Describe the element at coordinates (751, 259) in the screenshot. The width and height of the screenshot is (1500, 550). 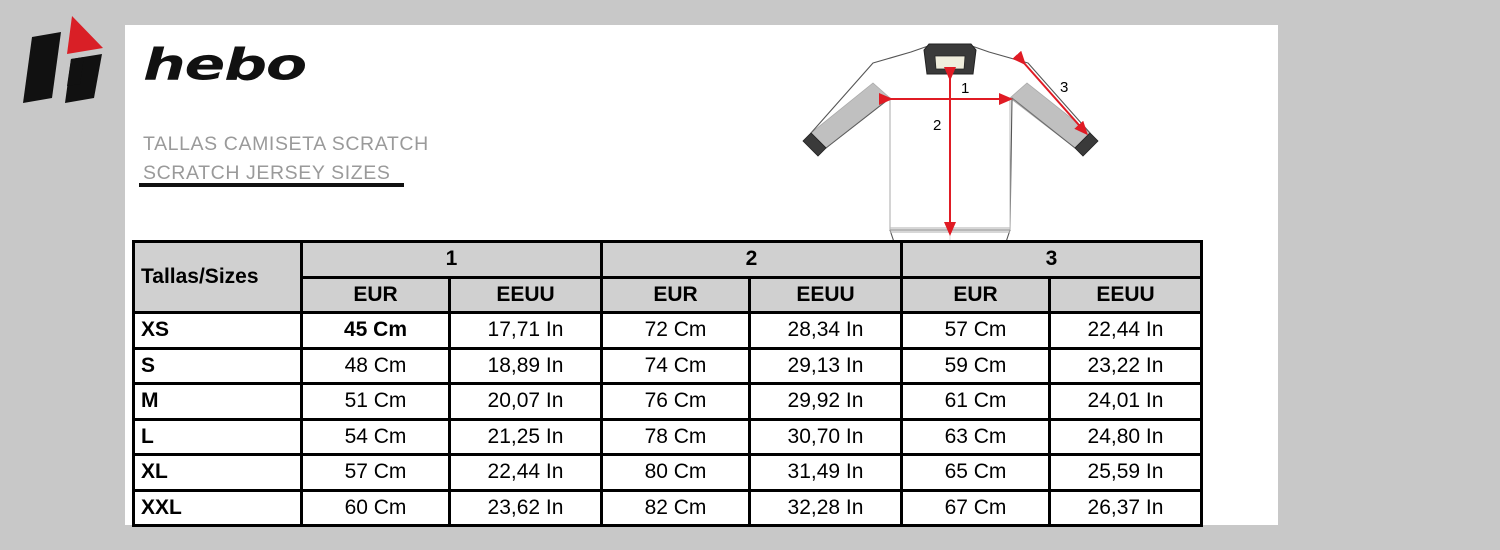
I see `header-group-2: 2` at that location.